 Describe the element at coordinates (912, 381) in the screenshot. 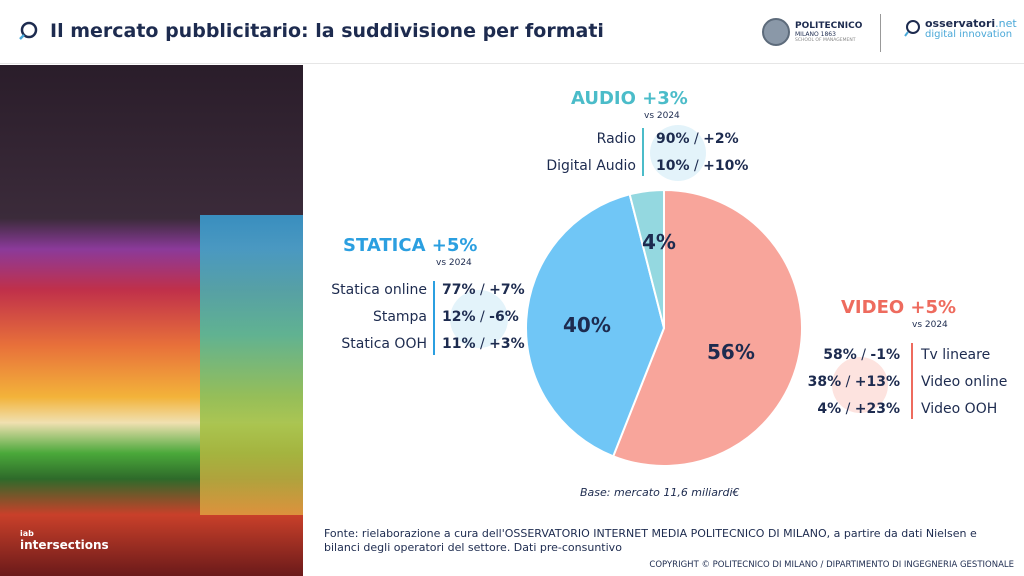

I see `video-bar` at that location.